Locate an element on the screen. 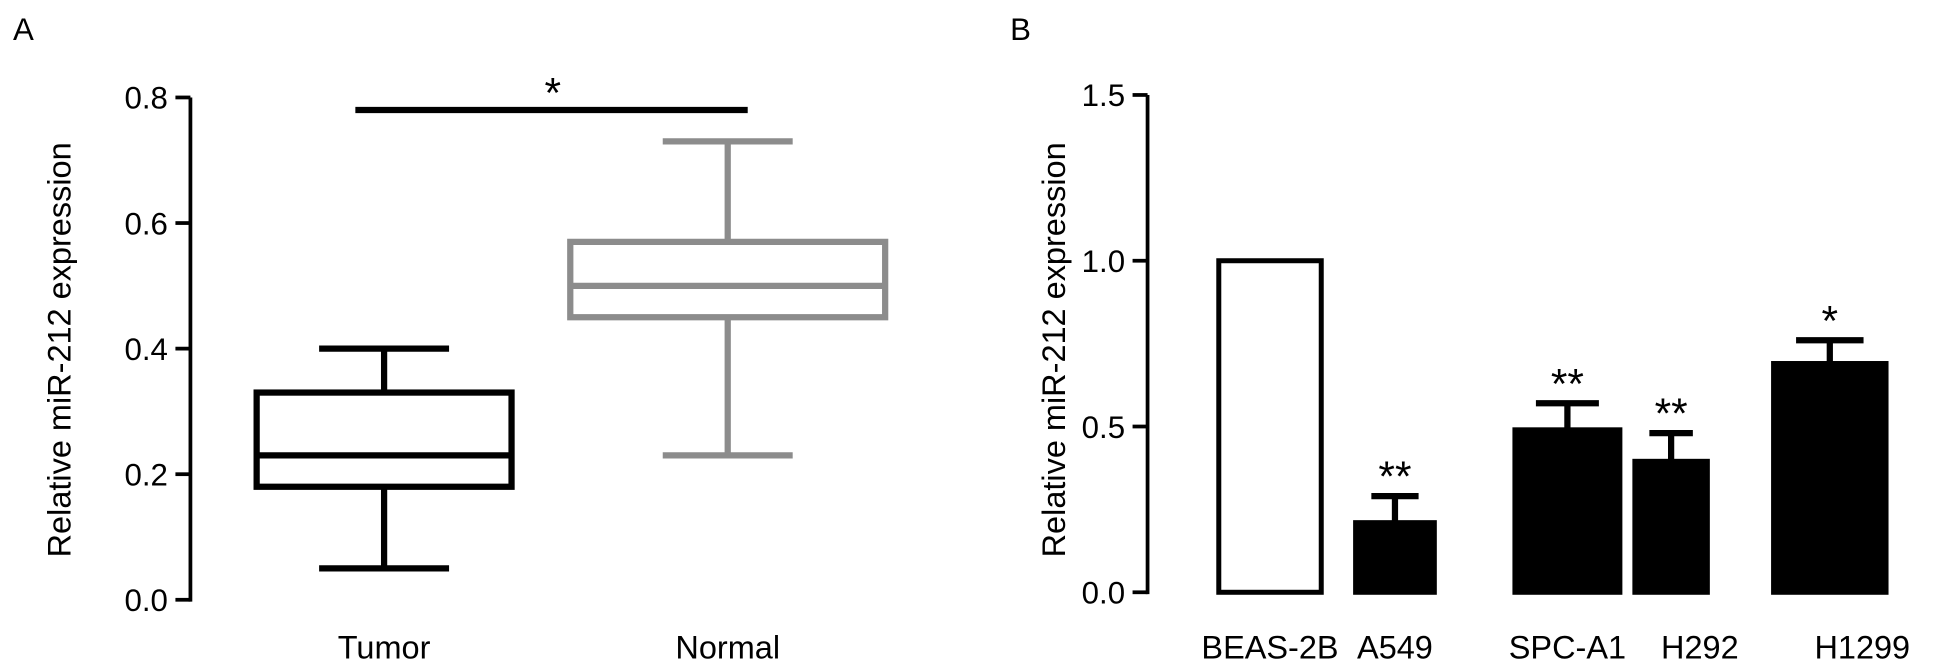 The width and height of the screenshot is (1949, 671). panel-b-label: B is located at coordinates (1020, 29).